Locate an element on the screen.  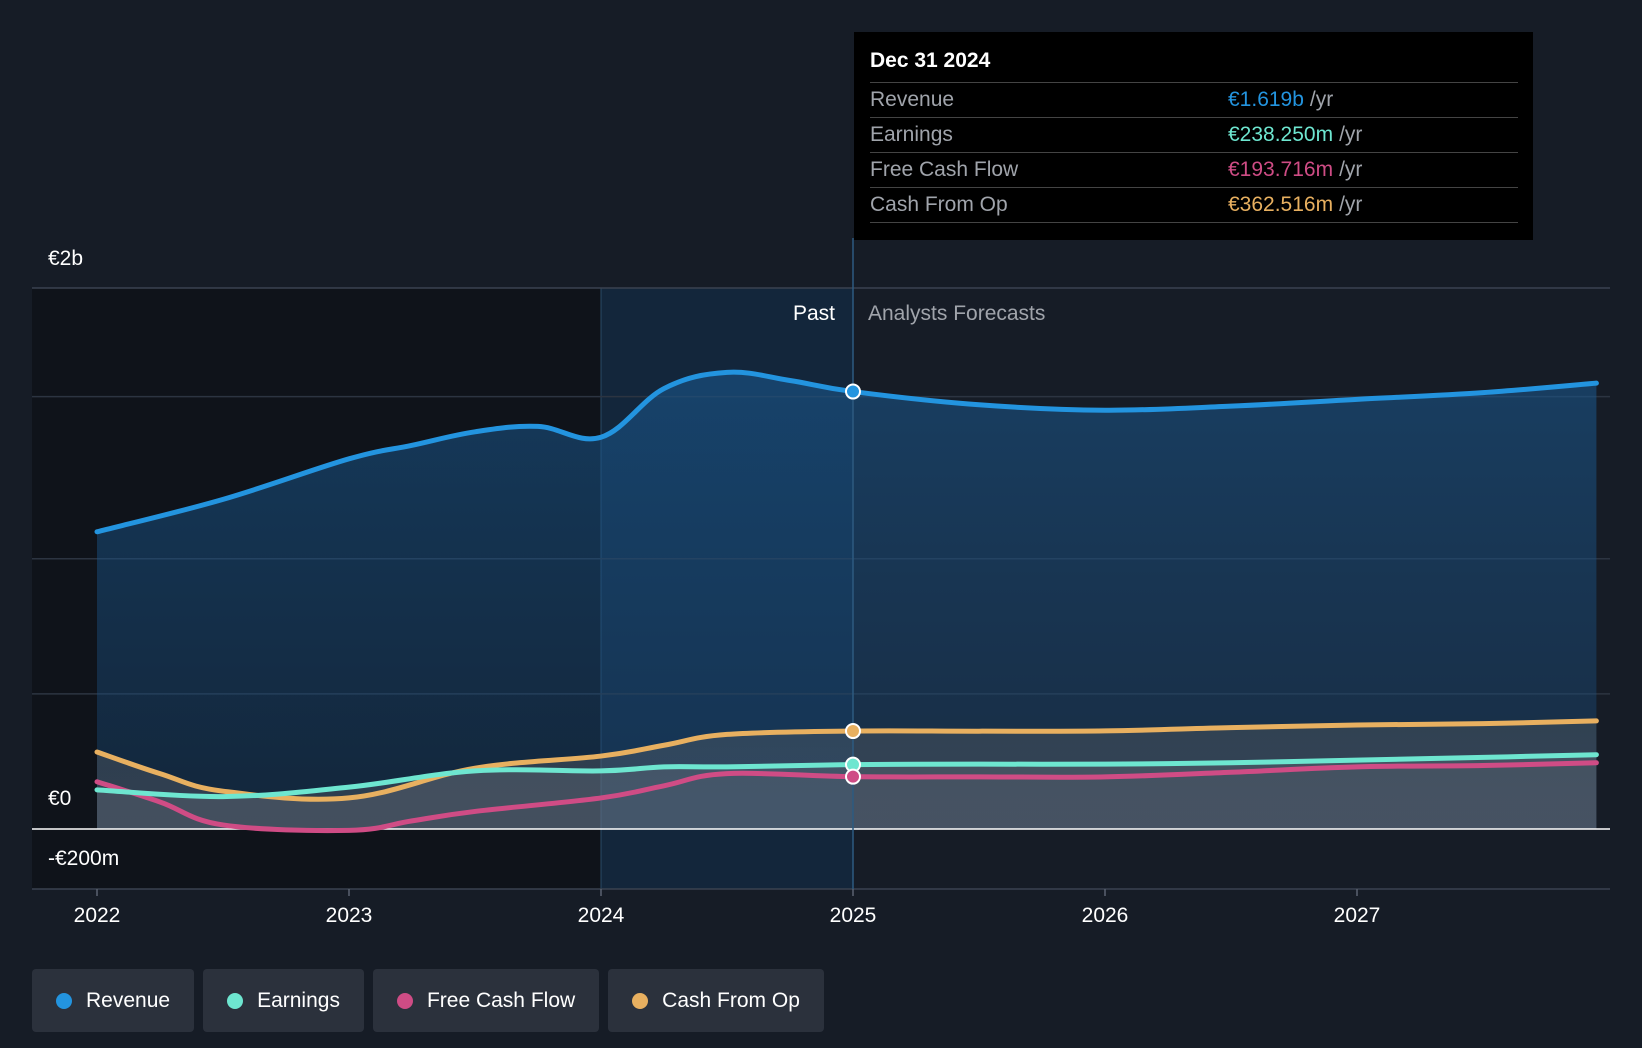
legend-item-free-cash-flow: Free Cash Flow is located at coordinates (486, 1000).